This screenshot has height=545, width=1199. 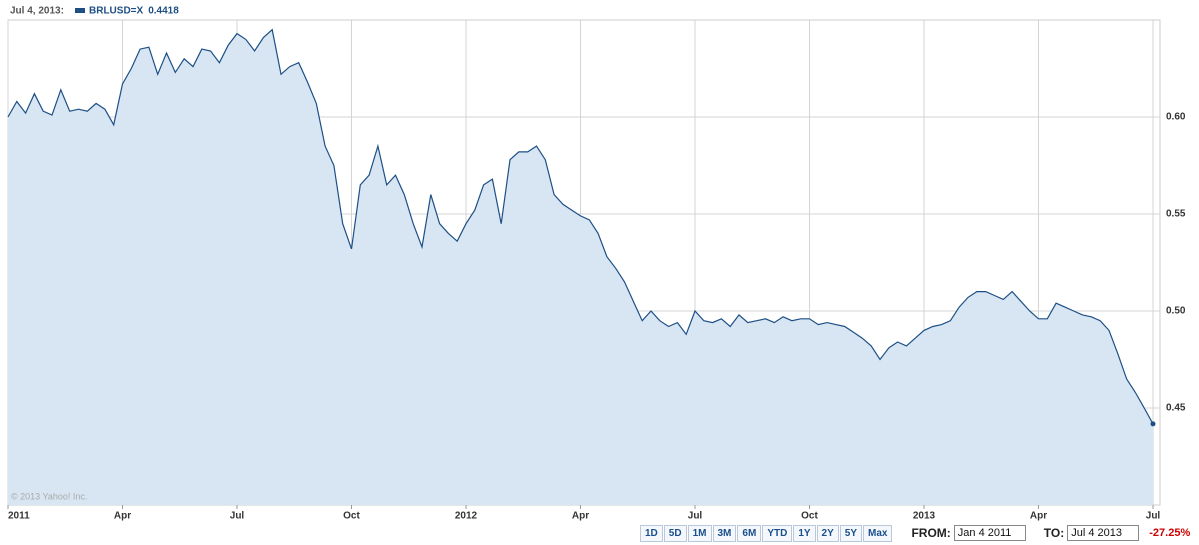 What do you see at coordinates (724, 533) in the screenshot?
I see `range-button: 3M` at bounding box center [724, 533].